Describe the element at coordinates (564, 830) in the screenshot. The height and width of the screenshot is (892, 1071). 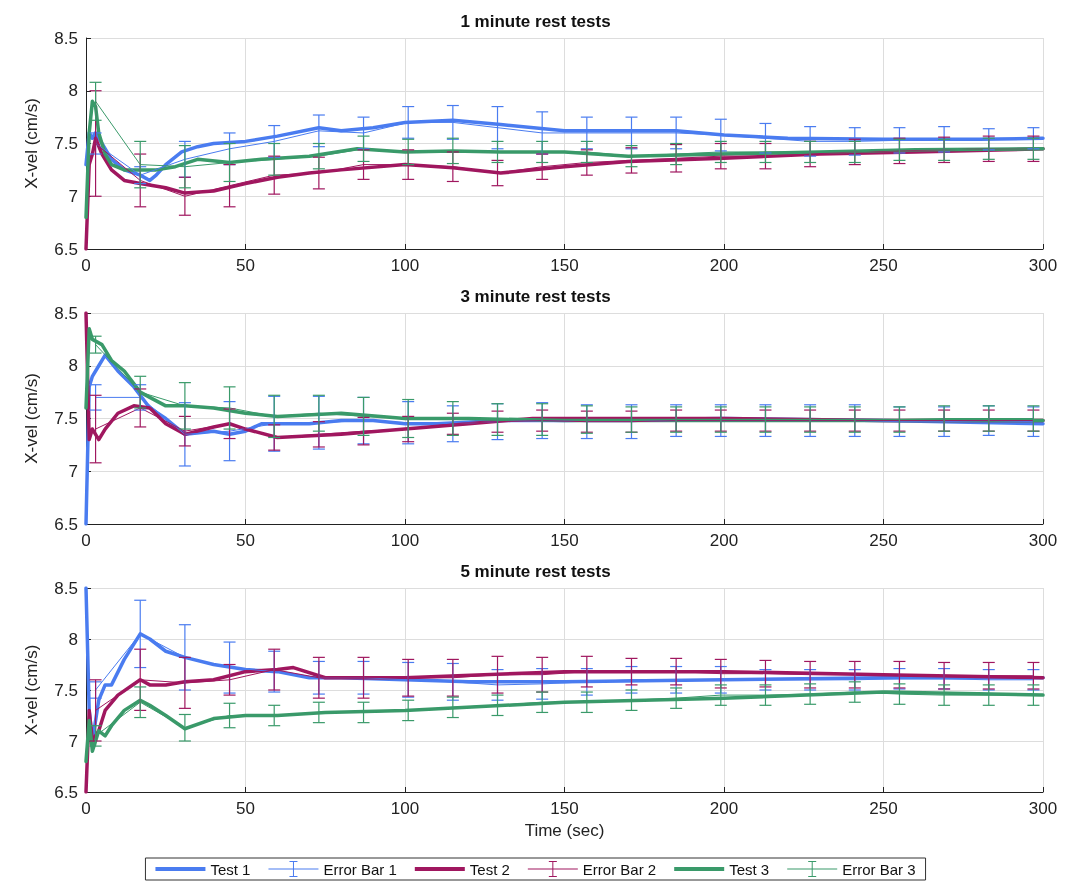
I see `x-axis-title: Time (sec)` at that location.